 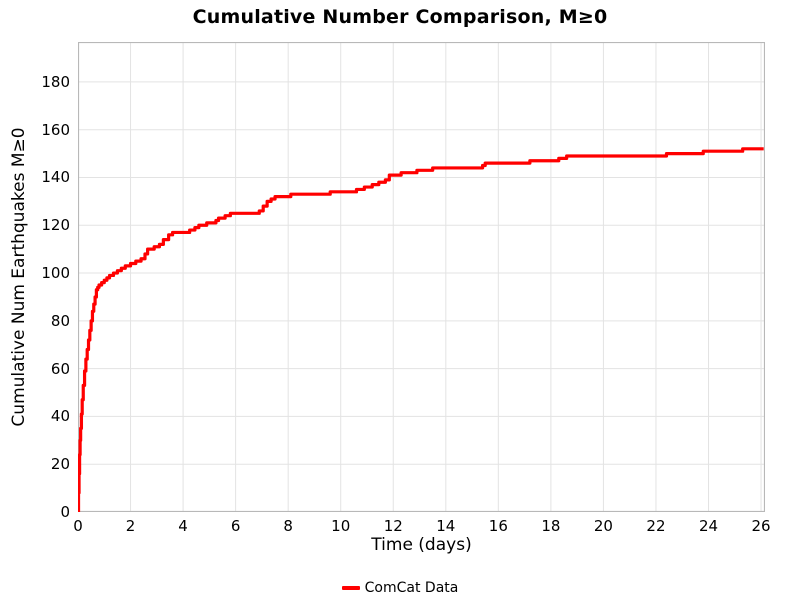 I want to click on y-axis-label: Cumulative Num Earthquakes M≥0, so click(x=19, y=277).